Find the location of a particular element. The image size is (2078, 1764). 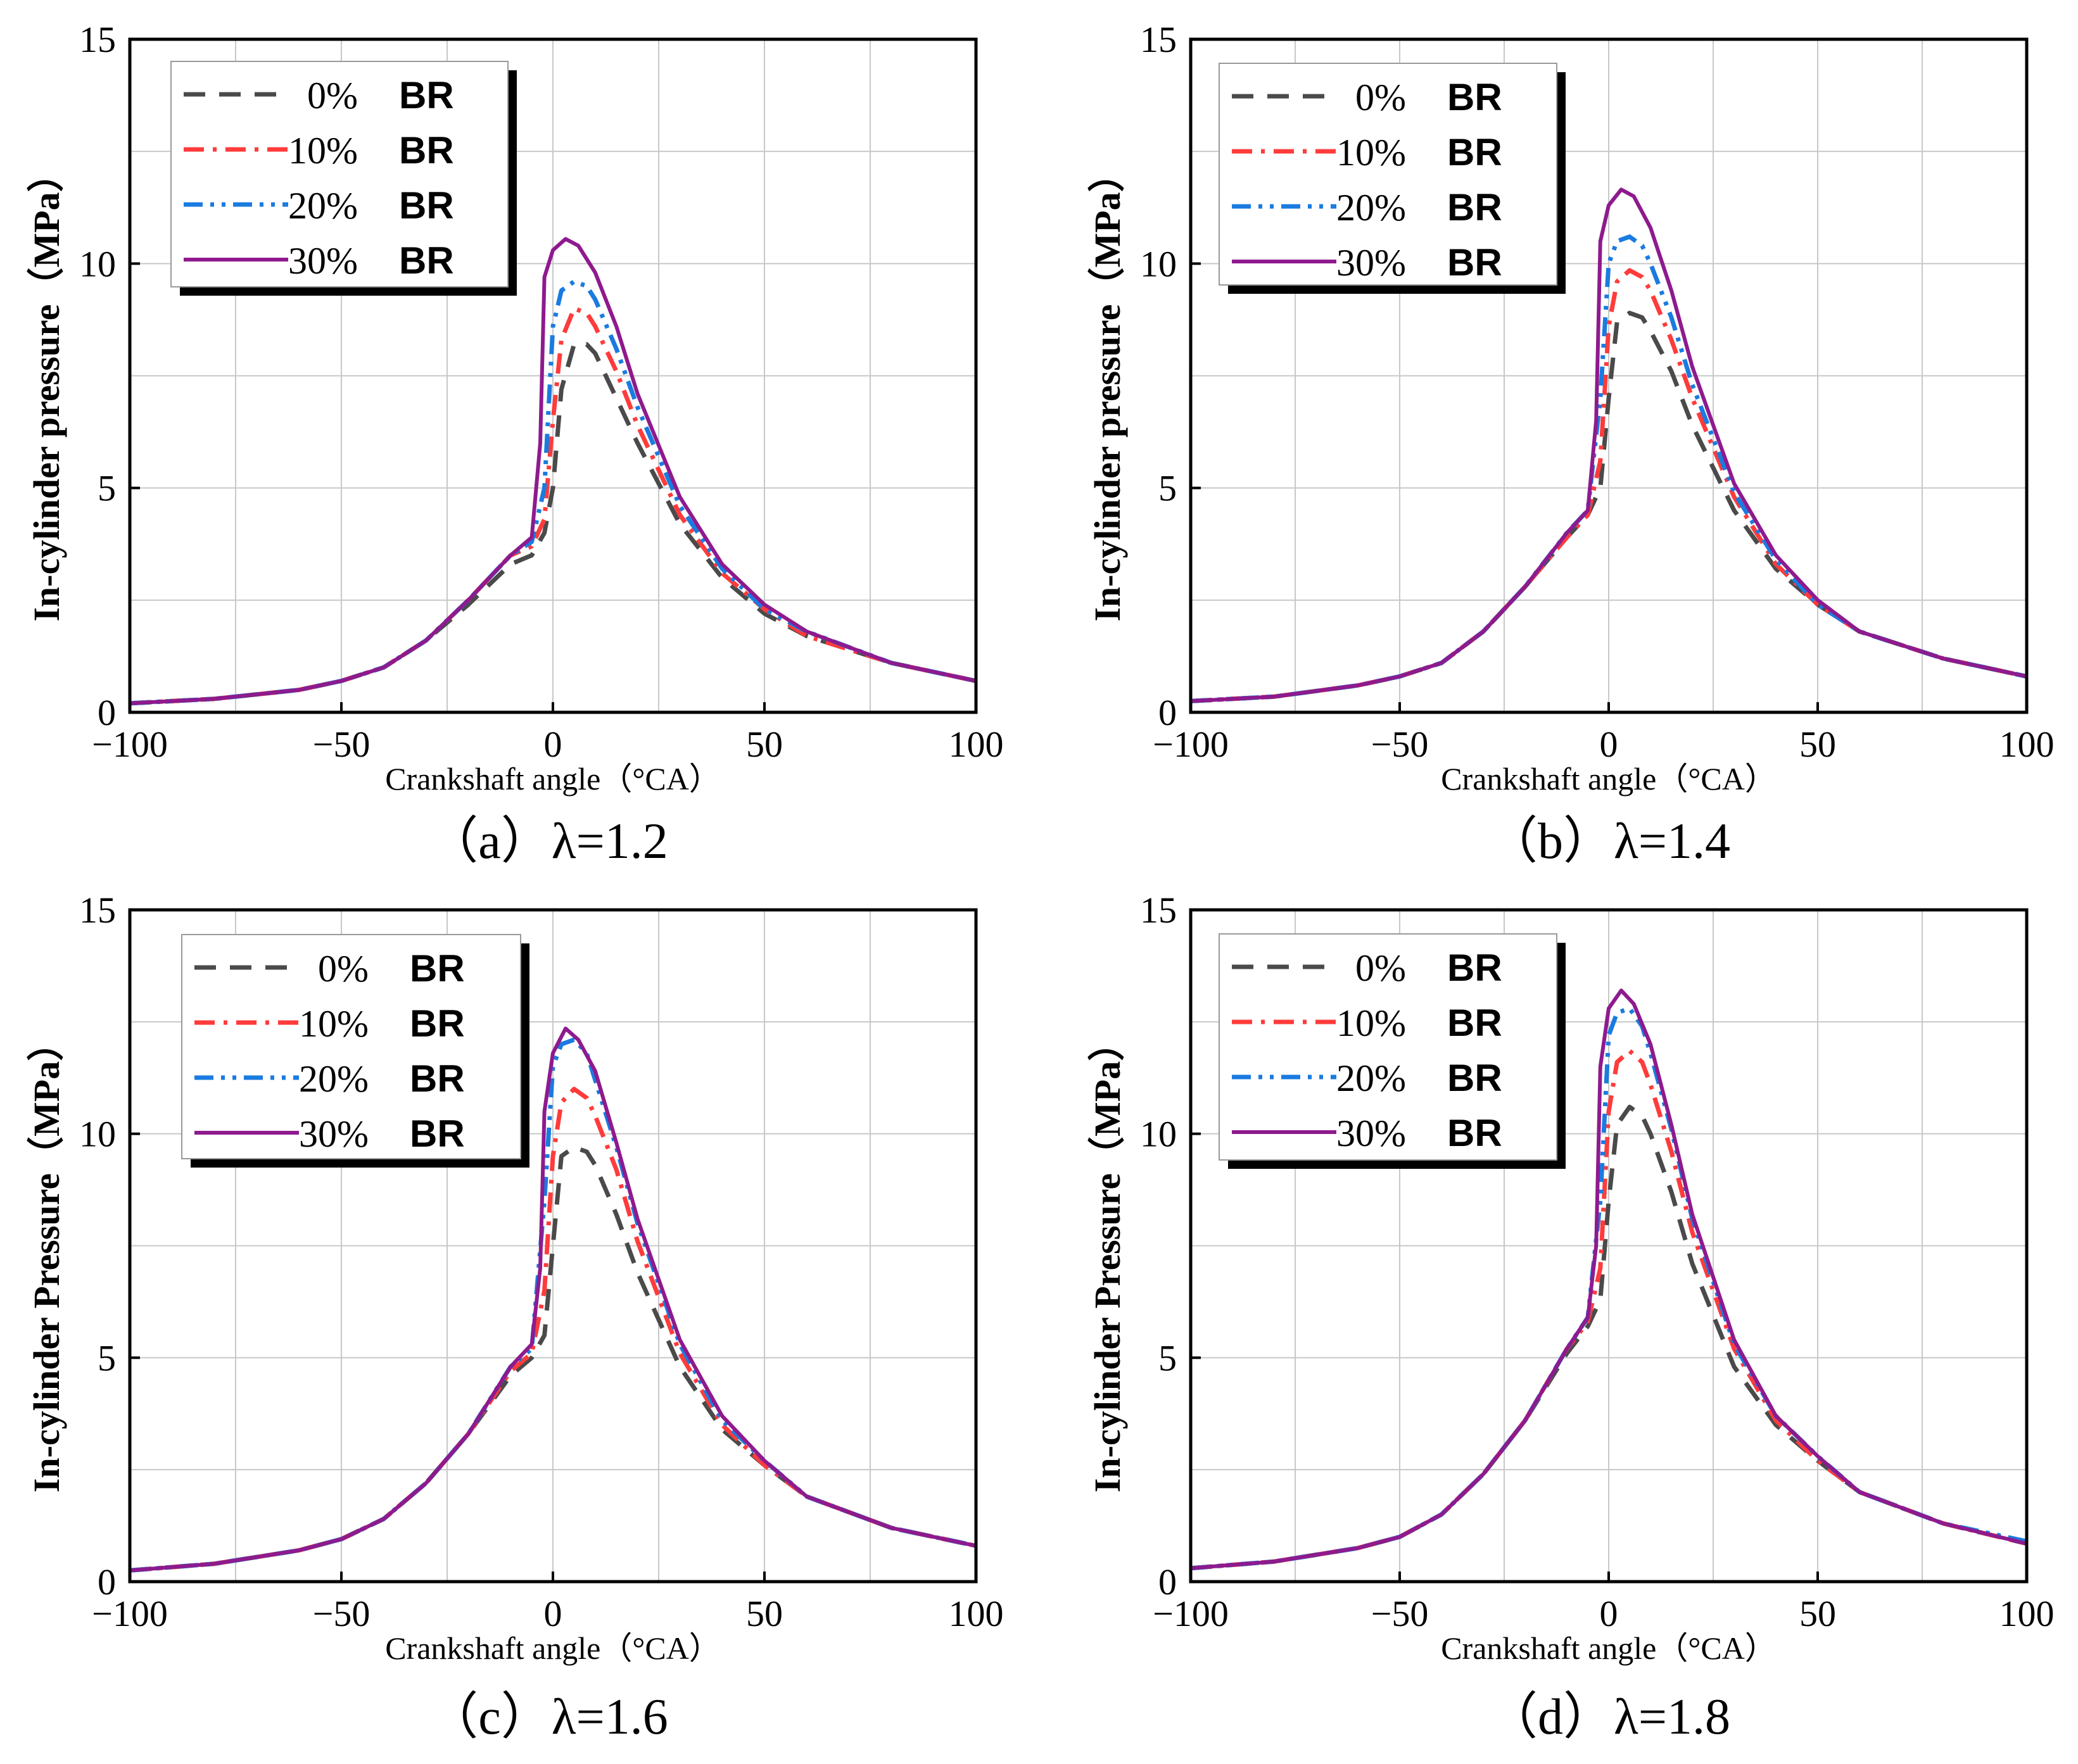

panel-caption: （c）λ=1.6 is located at coordinates (548, 1717).